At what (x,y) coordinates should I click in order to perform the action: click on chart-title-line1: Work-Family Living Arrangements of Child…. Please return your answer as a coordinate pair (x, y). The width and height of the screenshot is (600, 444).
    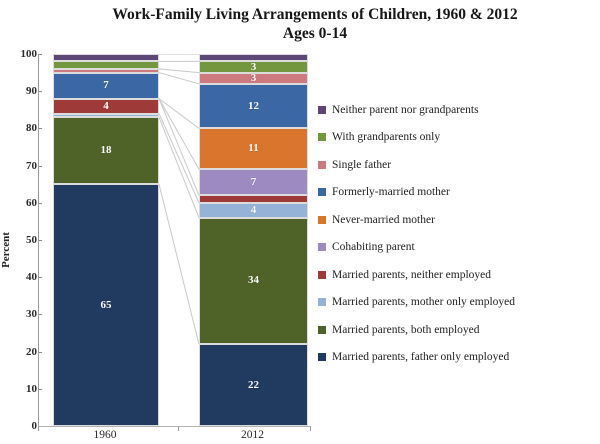
    Looking at the image, I should click on (315, 14).